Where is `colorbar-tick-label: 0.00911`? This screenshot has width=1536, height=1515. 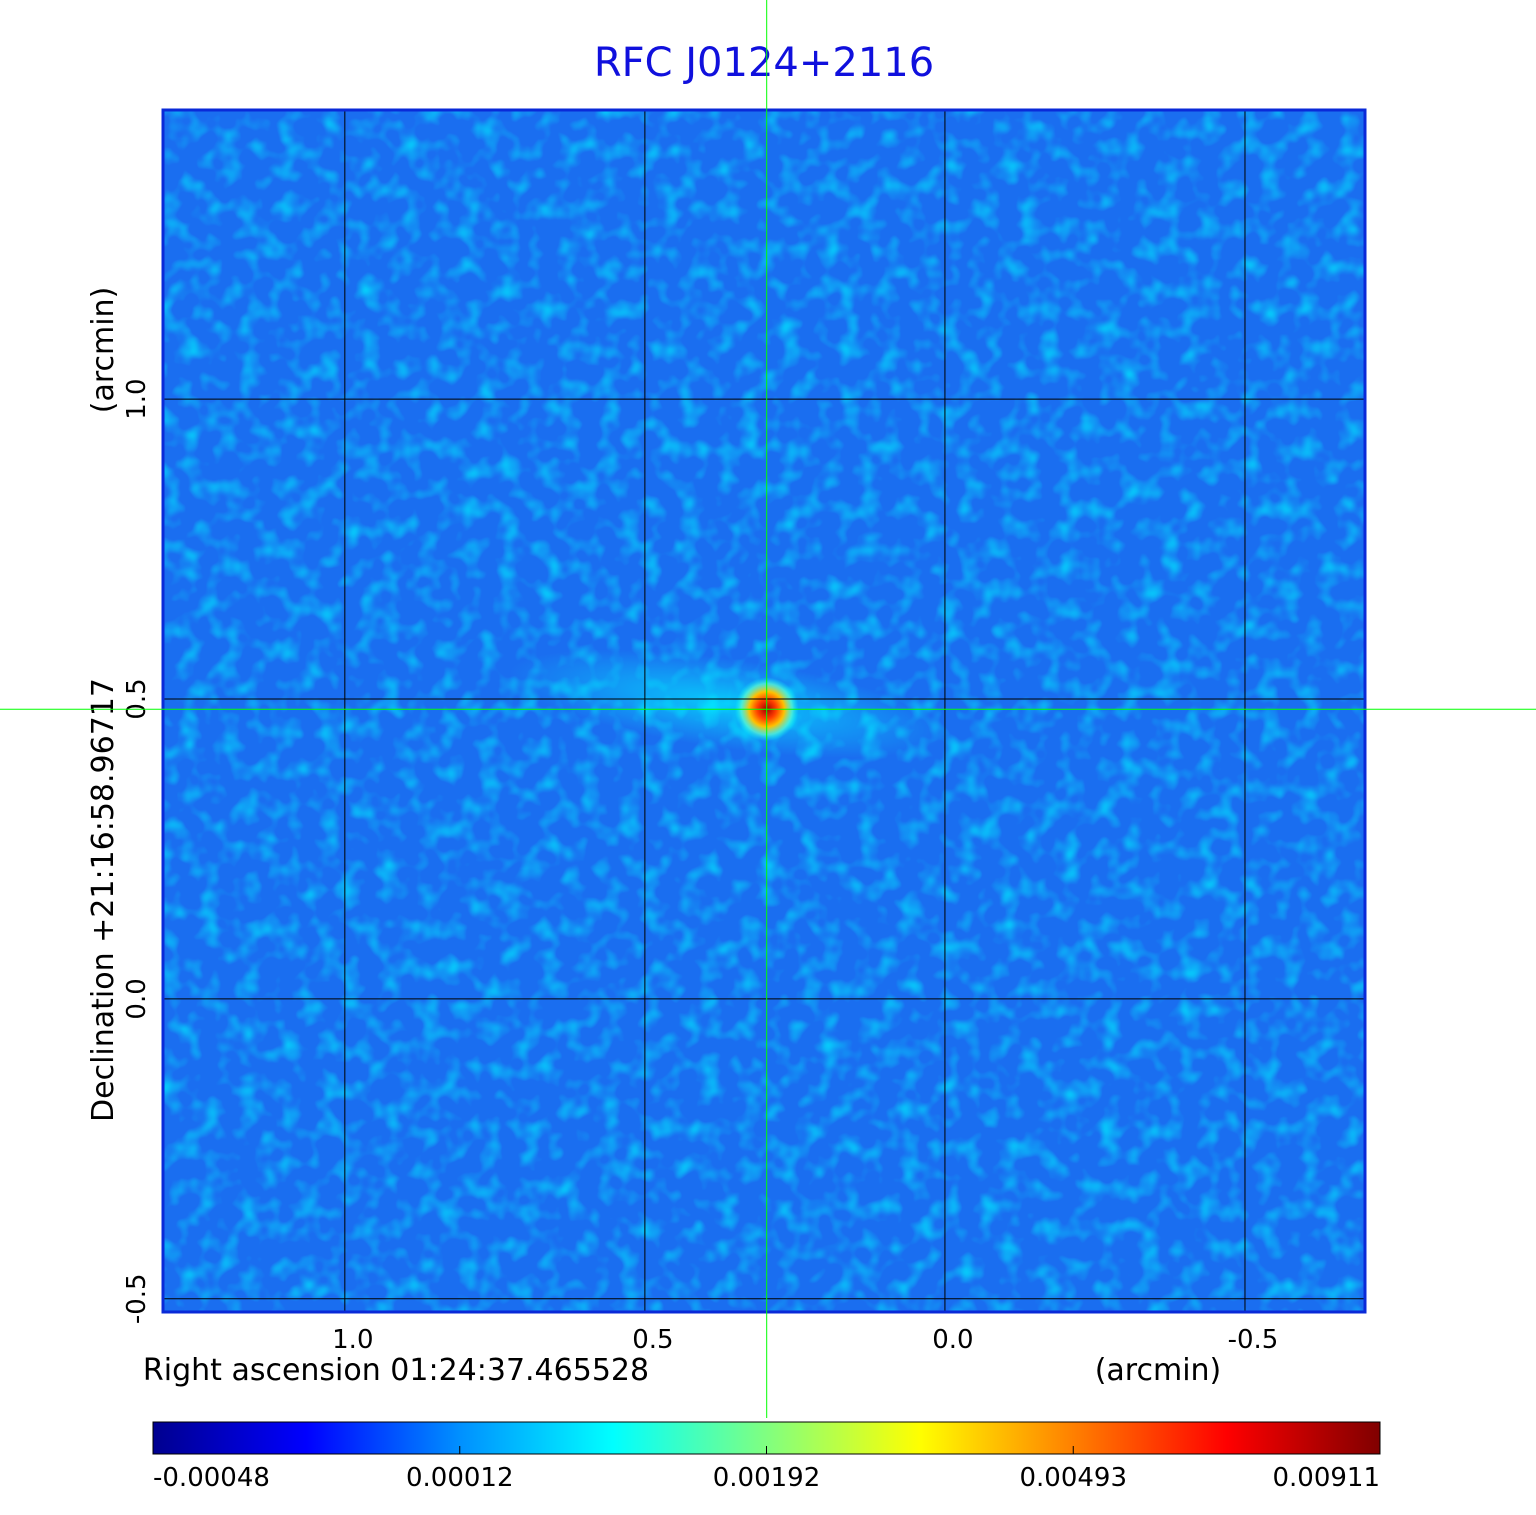
colorbar-tick-label: 0.00911 is located at coordinates (1326, 1478).